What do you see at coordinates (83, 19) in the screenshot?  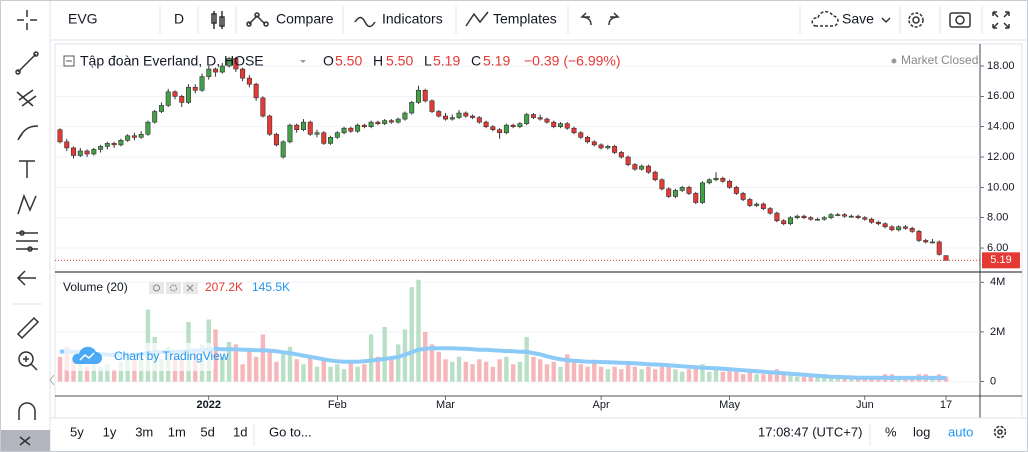 I see `symbol: EVG` at bounding box center [83, 19].